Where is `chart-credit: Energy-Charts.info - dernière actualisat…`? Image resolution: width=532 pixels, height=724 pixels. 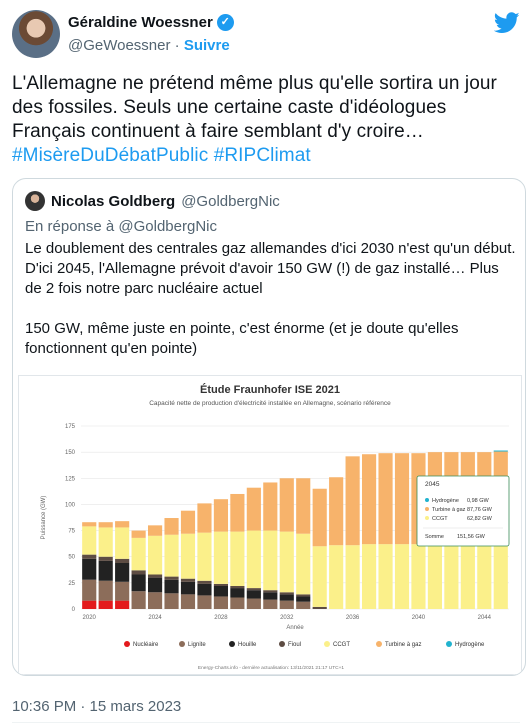 chart-credit: Energy-Charts.info - dernière actualisat… is located at coordinates (271, 668).